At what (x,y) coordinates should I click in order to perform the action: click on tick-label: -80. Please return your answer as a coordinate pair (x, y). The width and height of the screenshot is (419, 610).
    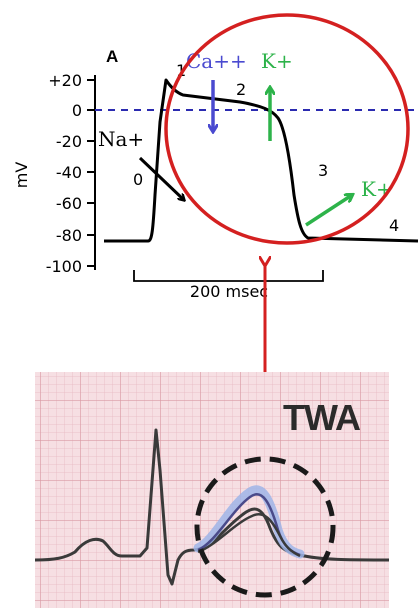
    Looking at the image, I should click on (69, 235).